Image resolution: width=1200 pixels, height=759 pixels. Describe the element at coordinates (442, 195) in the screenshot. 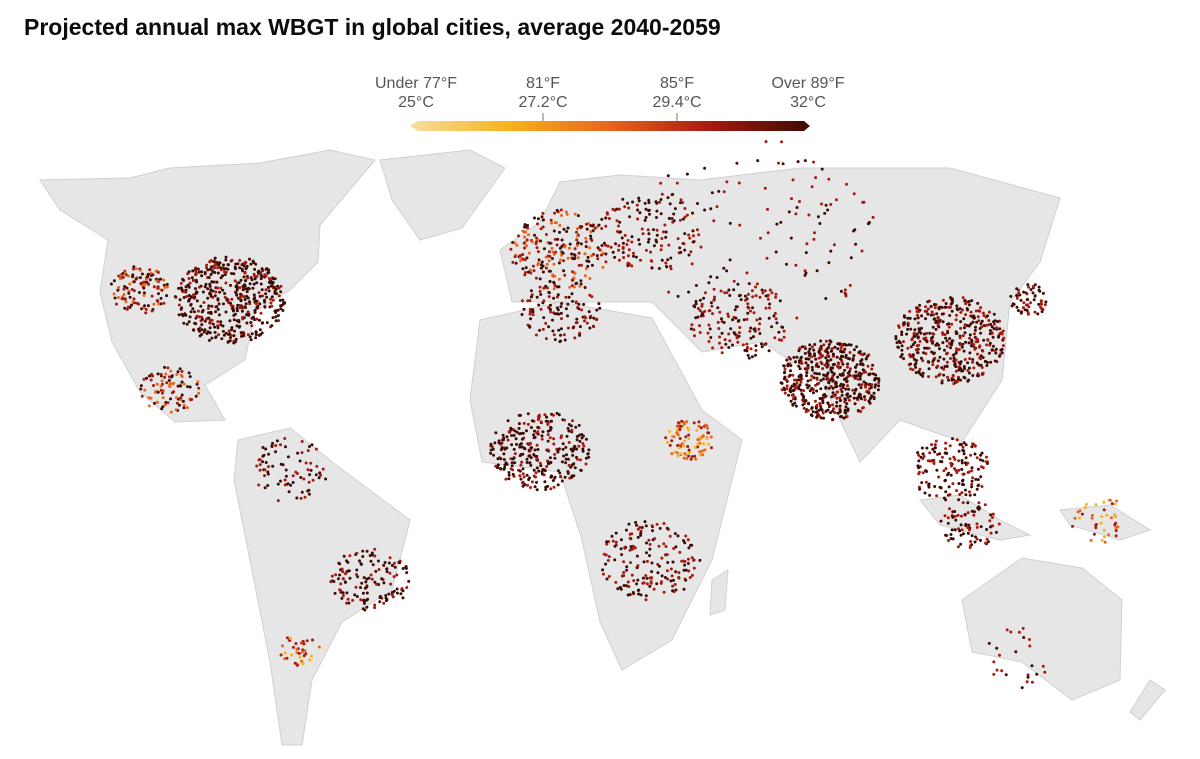

I see `greenland` at that location.